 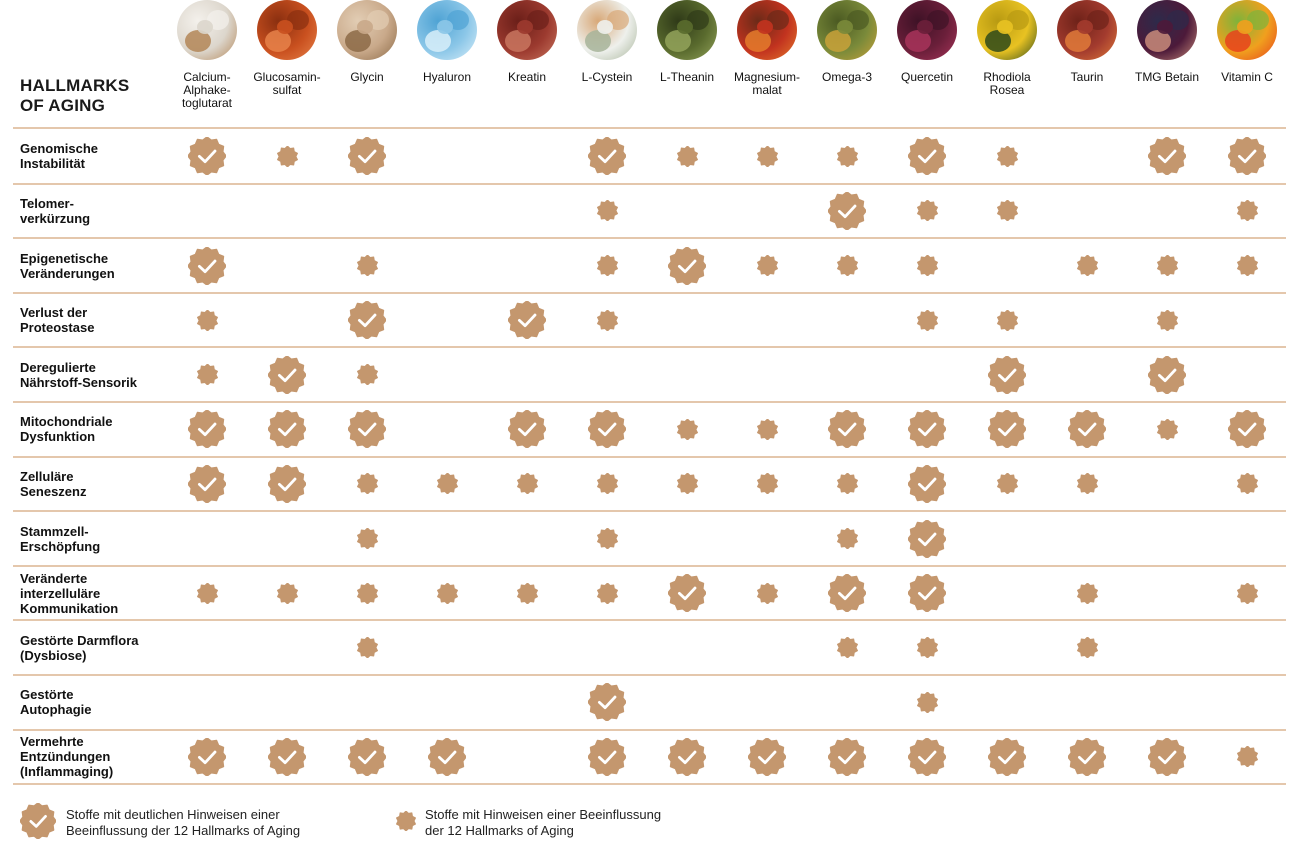 I want to click on hallmark-label: Zelluläre Seneszenz, so click(x=53, y=483).